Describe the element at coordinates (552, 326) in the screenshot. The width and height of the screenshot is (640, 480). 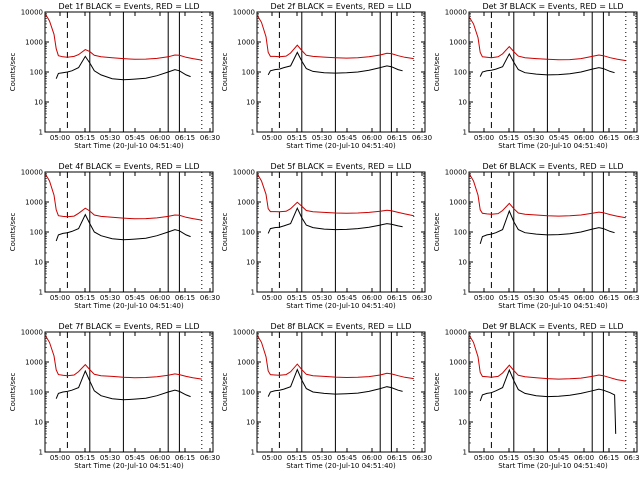
I see `panel-title: Det 9f BLACK = Events, RED = LLD` at that location.